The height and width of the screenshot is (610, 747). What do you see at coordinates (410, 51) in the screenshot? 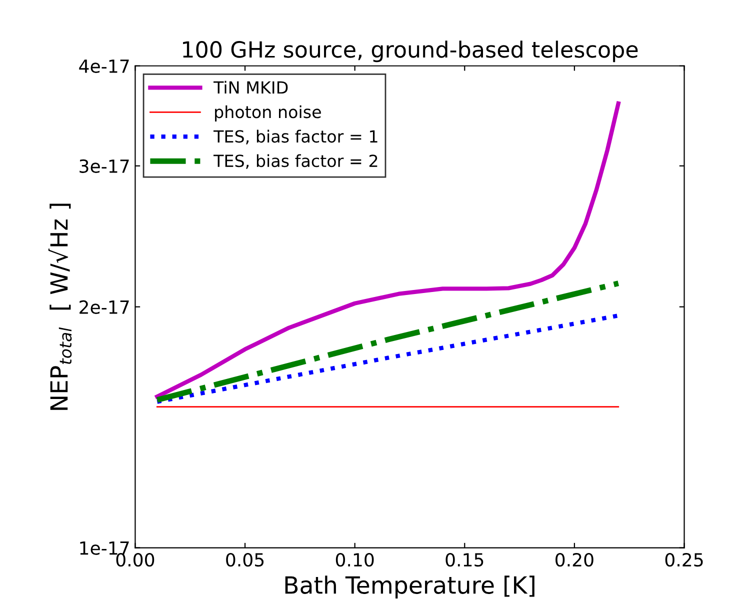
I see `chart-title: 100 GHz source, ground-based telescope` at bounding box center [410, 51].